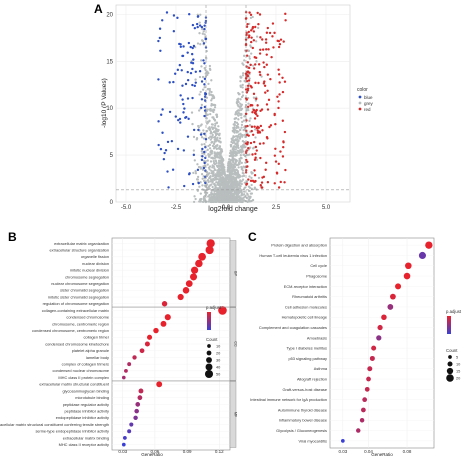 This screenshot has height=457, width=474. What do you see at coordinates (360, 109) in the screenshot?
I see `volcano-legend-swatch` at bounding box center [360, 109].